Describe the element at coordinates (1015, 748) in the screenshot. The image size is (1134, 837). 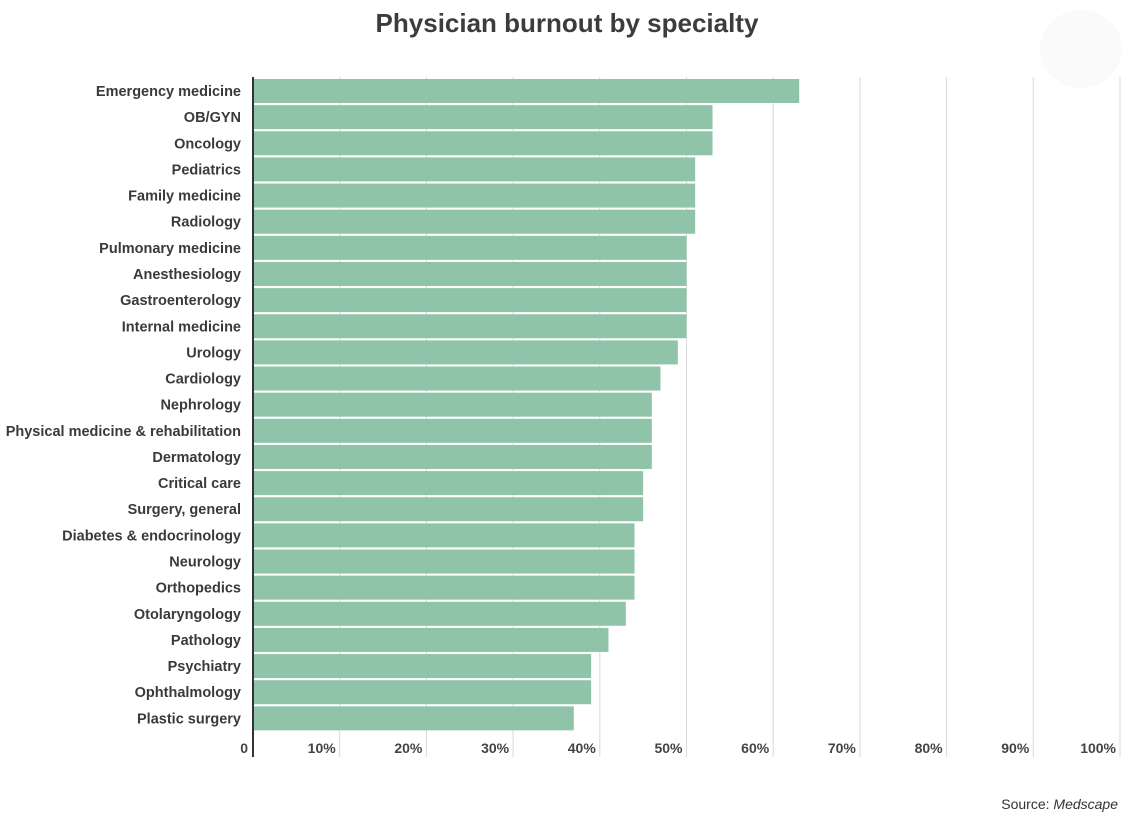
I see `x-tick-label: 90%` at that location.